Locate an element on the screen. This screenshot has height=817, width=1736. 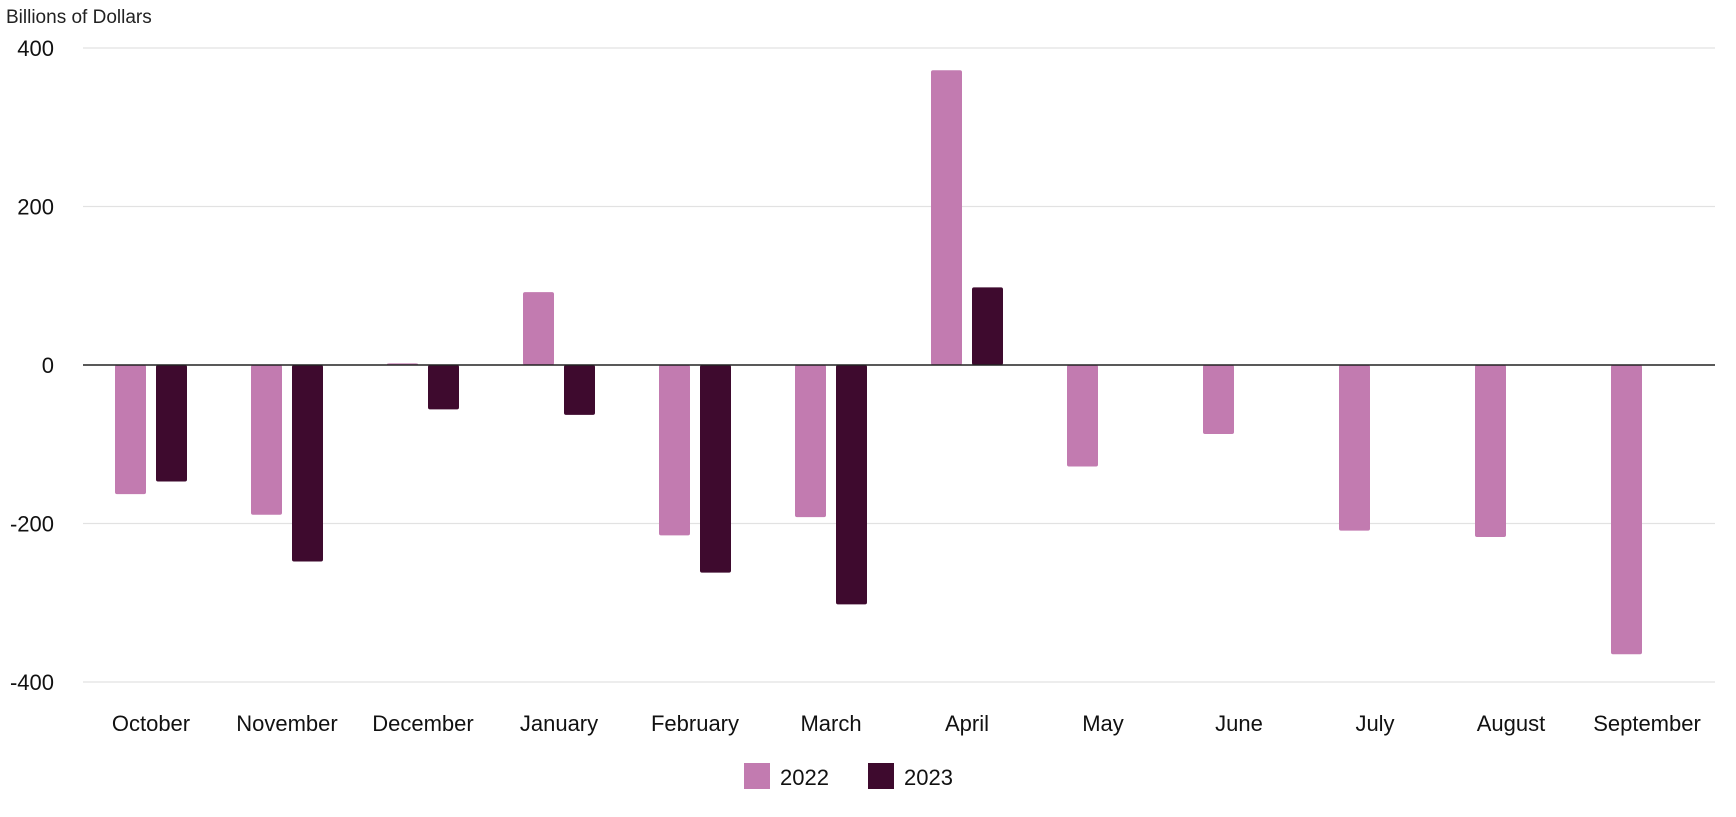
x-tick-label: May is located at coordinates (1103, 723).